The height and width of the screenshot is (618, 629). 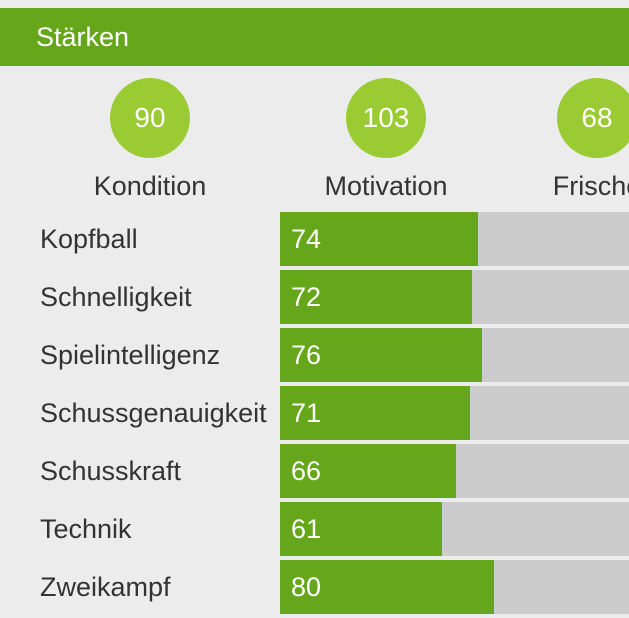 I want to click on stat-circle: 90, so click(x=150, y=118).